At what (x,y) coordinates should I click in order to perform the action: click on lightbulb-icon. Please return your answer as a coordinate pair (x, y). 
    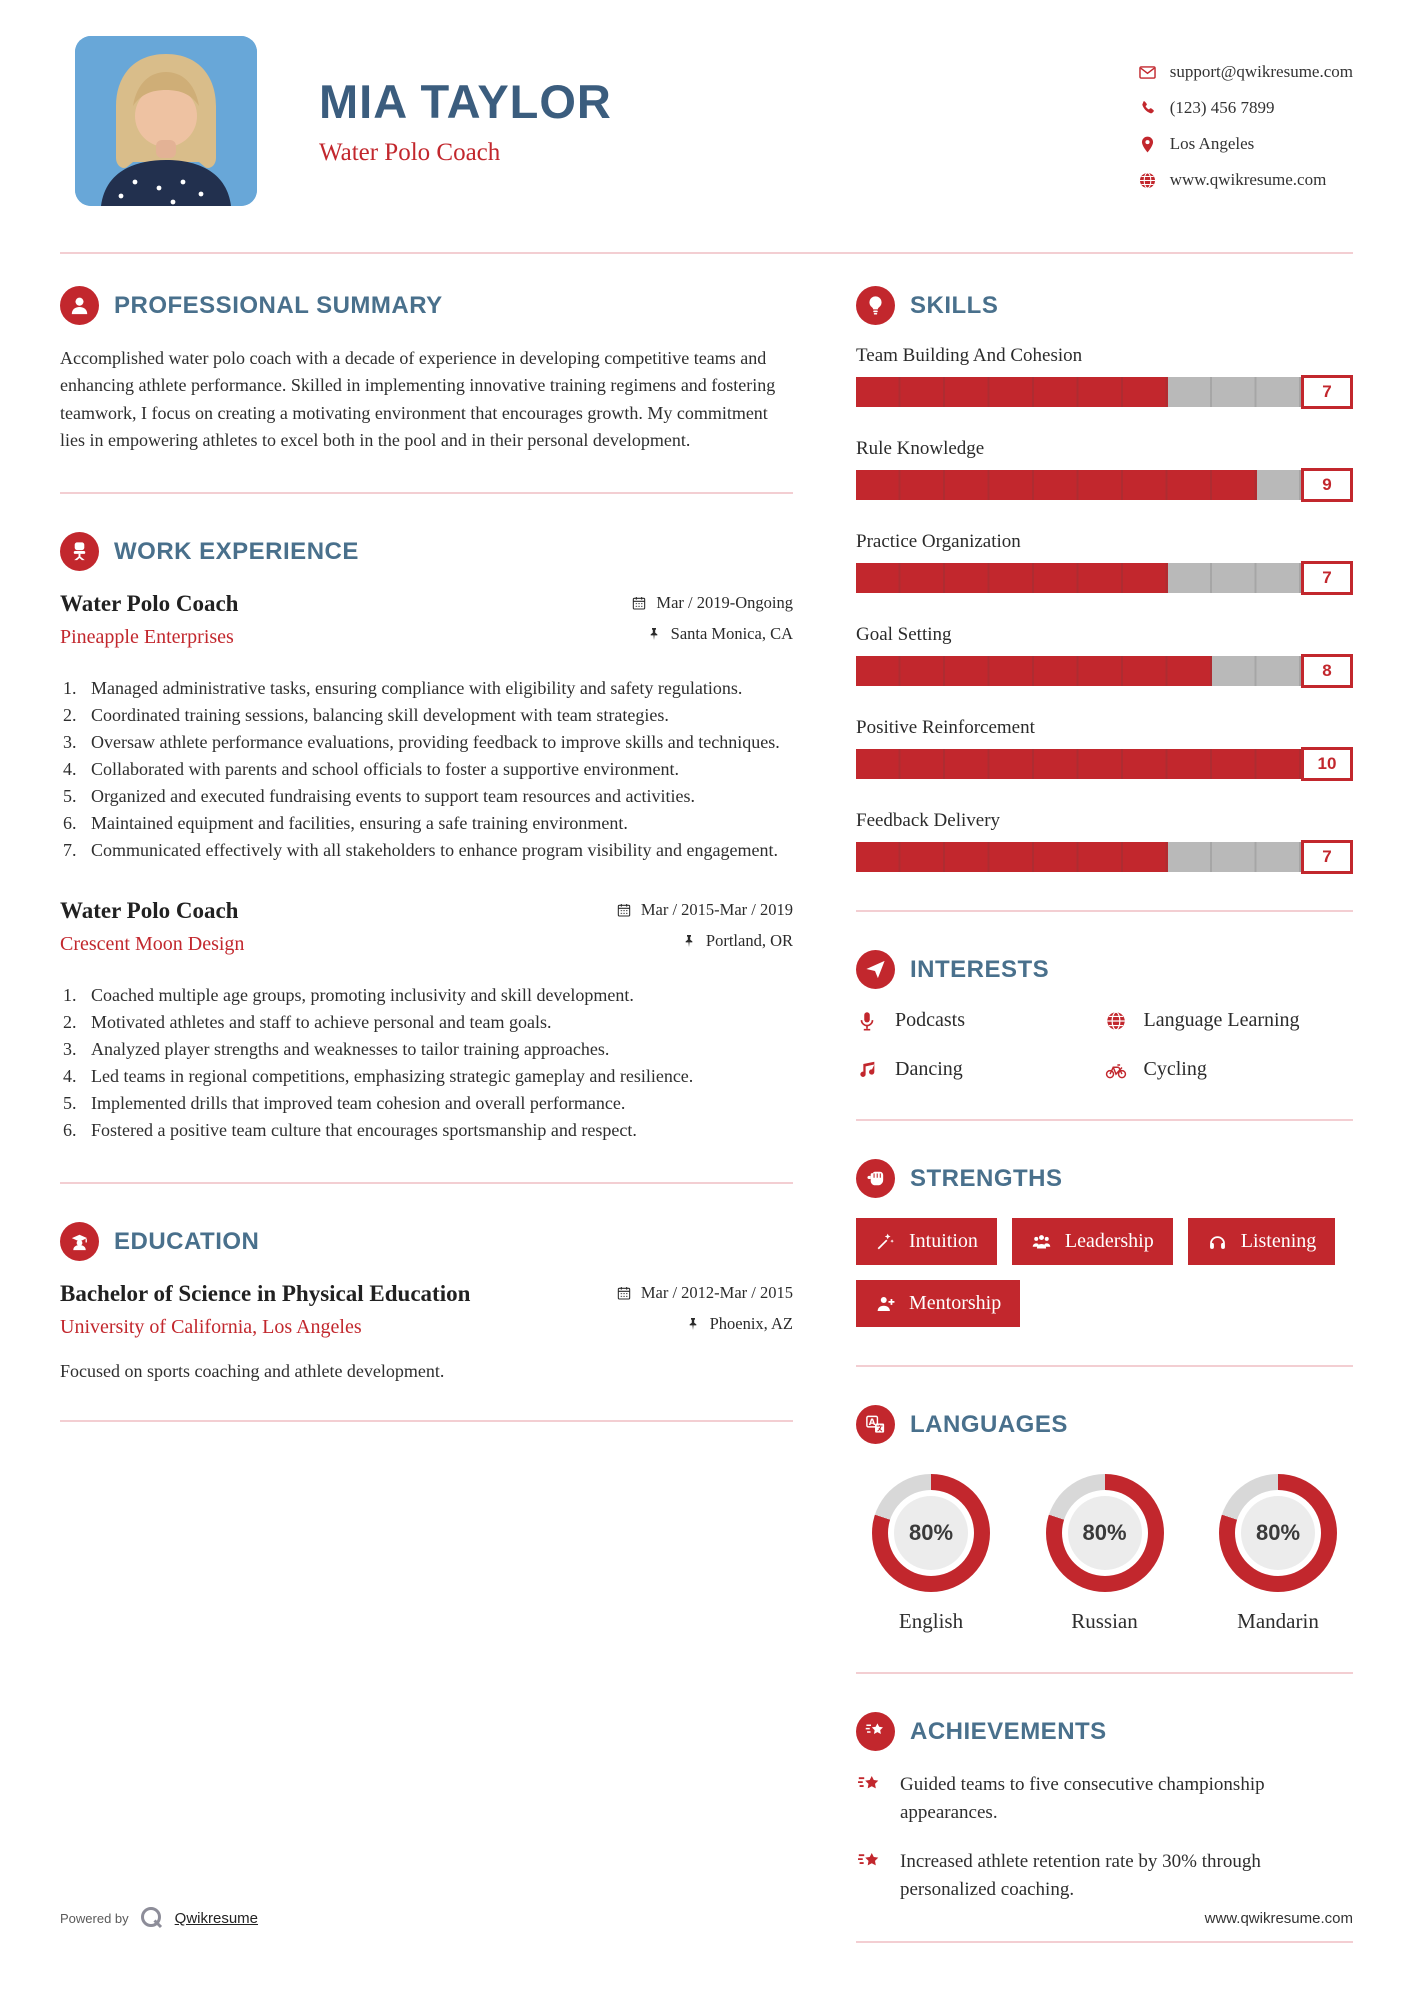
    Looking at the image, I should click on (875, 305).